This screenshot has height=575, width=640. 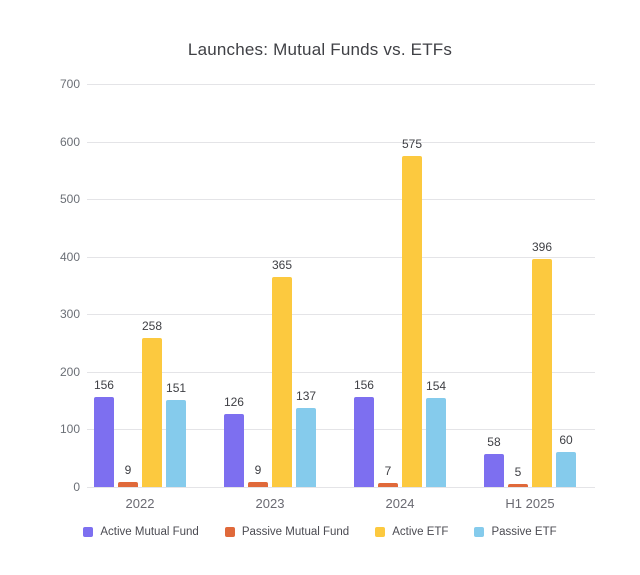 What do you see at coordinates (363, 442) in the screenshot?
I see `bar-active-mutual-fund-2024` at bounding box center [363, 442].